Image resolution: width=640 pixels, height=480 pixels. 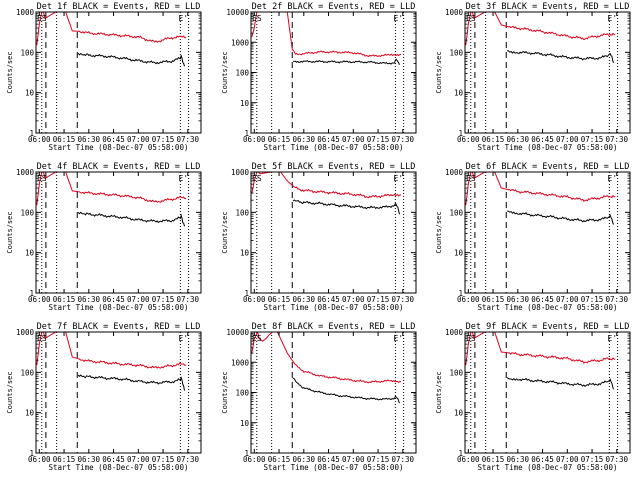 What do you see at coordinates (254, 299) in the screenshot?
I see `x-tick-label: 06:00` at bounding box center [254, 299].